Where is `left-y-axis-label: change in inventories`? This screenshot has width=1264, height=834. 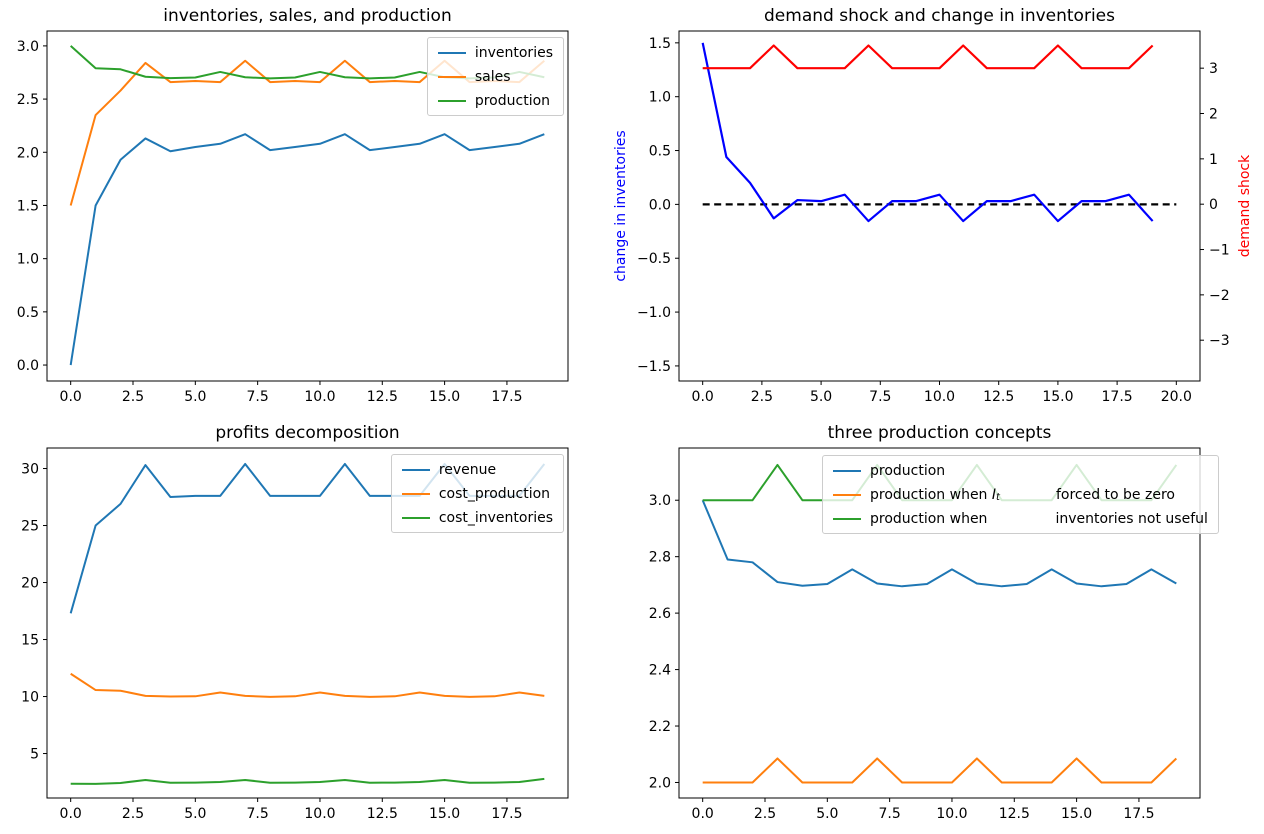
left-y-axis-label: change in inventories is located at coordinates (621, 206).